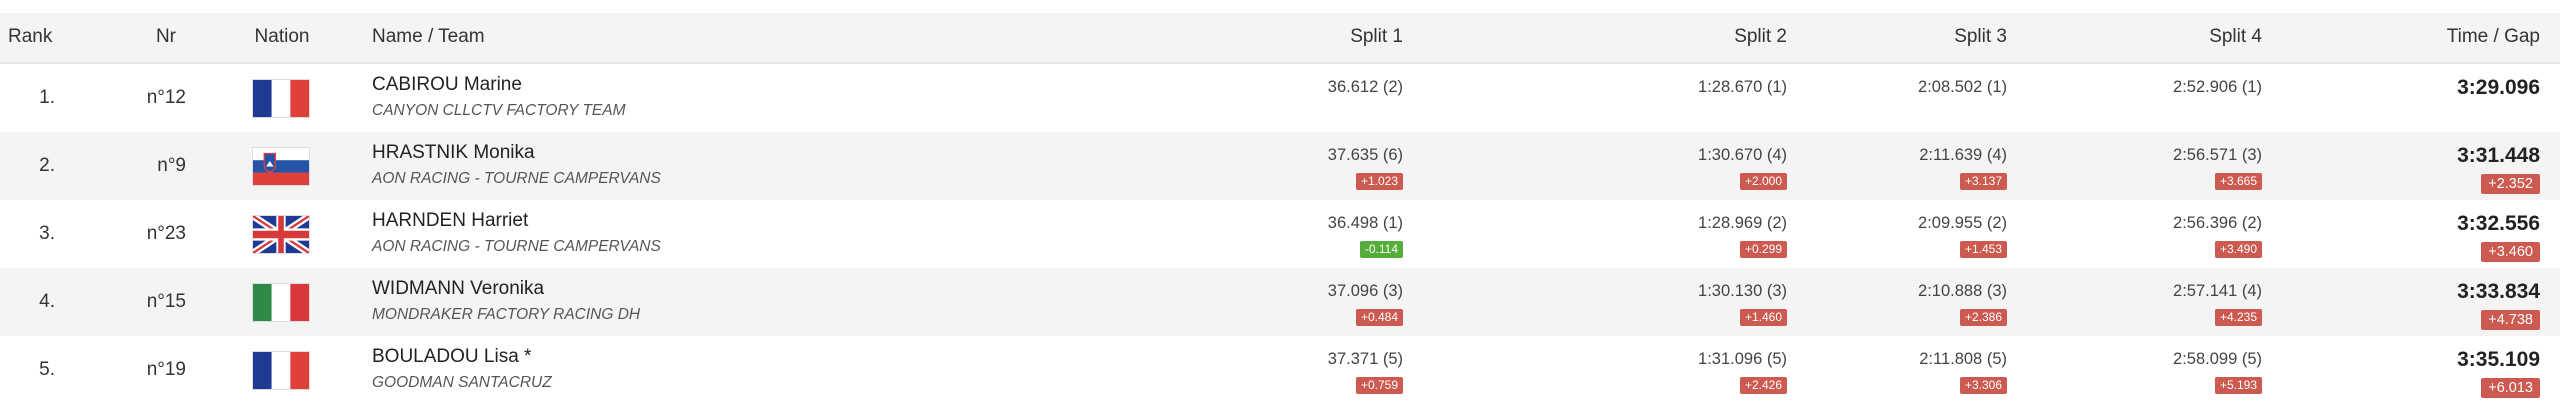 The height and width of the screenshot is (404, 2560). Describe the element at coordinates (452, 356) in the screenshot. I see `rider-name: BOULADOU Lisa *` at that location.